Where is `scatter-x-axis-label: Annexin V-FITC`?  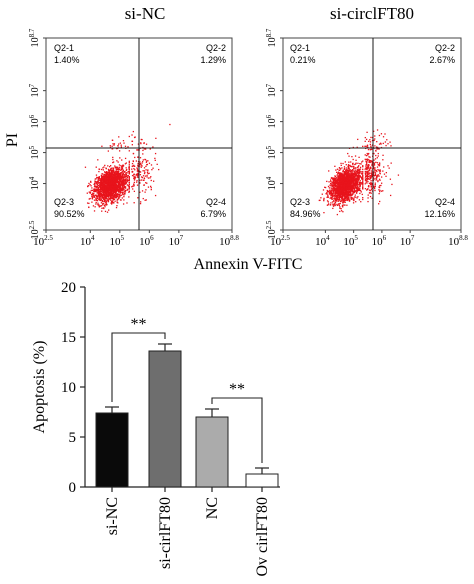
scatter-x-axis-label: Annexin V-FITC is located at coordinates (248, 264).